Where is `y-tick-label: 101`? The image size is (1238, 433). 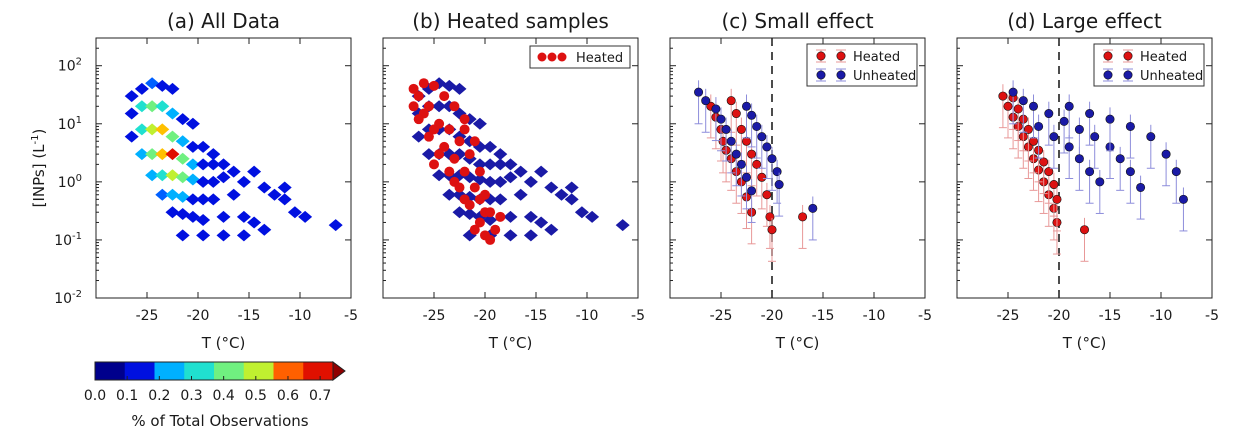 y-tick-label: 101 is located at coordinates (70, 124).